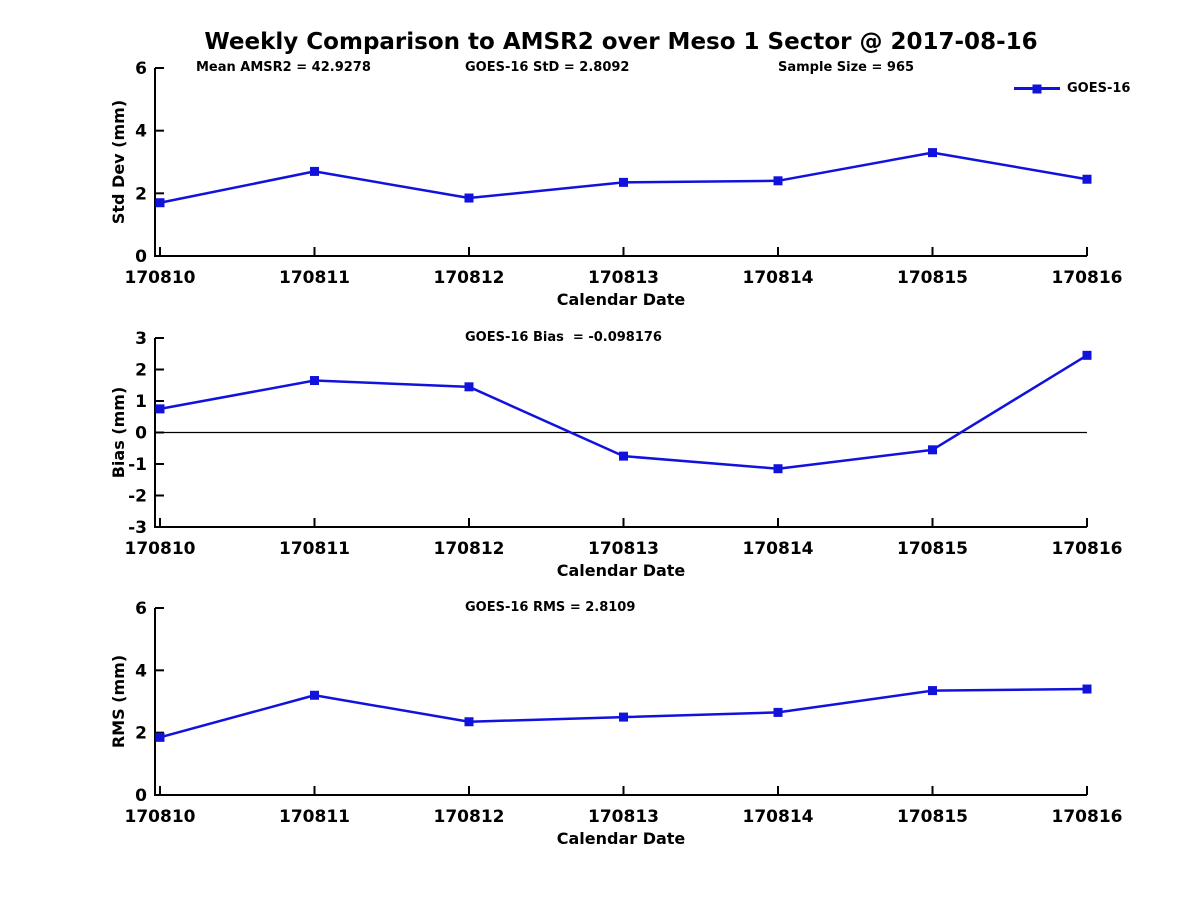 This screenshot has width=1200, height=900. What do you see at coordinates (846, 67) in the screenshot?
I see `annotation-sample-size: Sample Size = 965` at bounding box center [846, 67].